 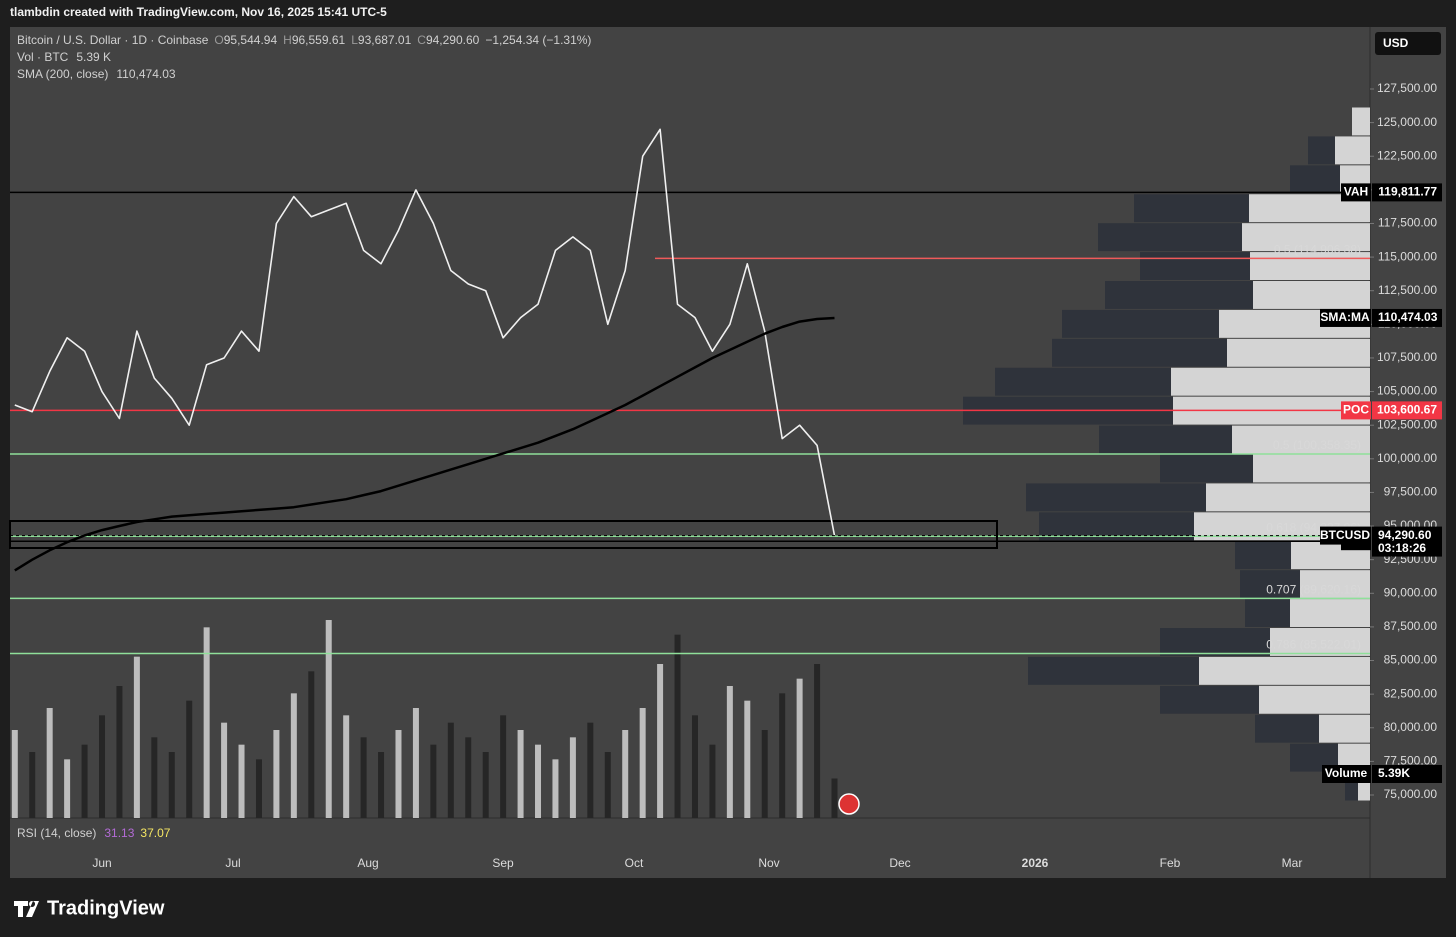 What do you see at coordinates (1411, 761) in the screenshot?
I see `y-tick-label: 77,500.00` at bounding box center [1411, 761].